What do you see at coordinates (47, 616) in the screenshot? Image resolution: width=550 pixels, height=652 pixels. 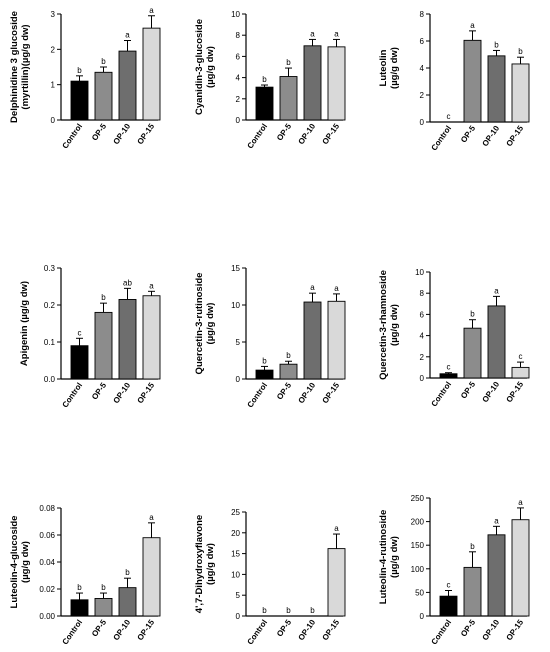 I see `y-tick-label: 0.00` at bounding box center [47, 616].